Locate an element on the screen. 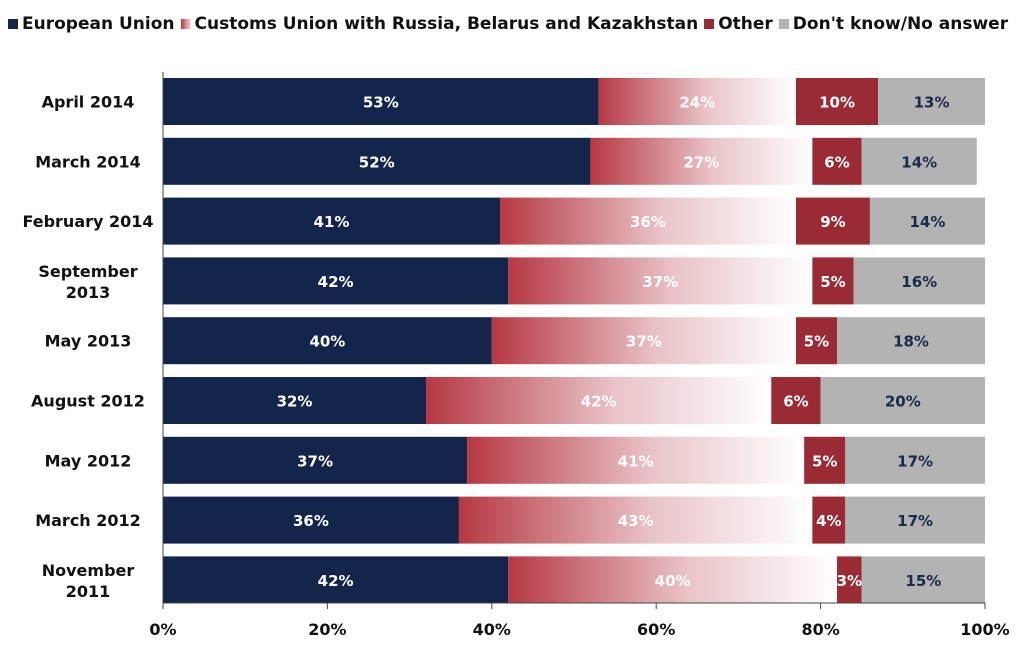 This screenshot has width=1024, height=657. legend-item: European Union is located at coordinates (91, 24).